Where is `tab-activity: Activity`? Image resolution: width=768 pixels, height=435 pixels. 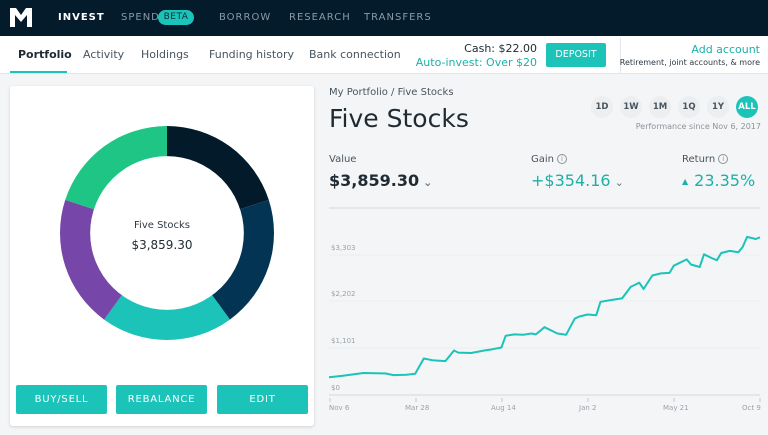
tab-activity: Activity is located at coordinates (104, 54).